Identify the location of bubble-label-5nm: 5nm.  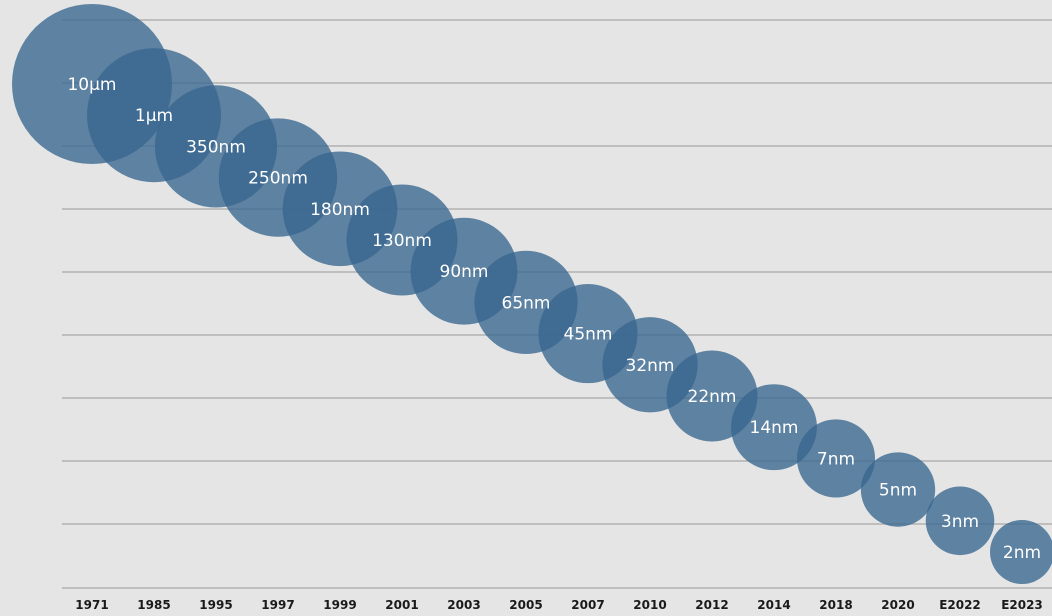
(898, 491).